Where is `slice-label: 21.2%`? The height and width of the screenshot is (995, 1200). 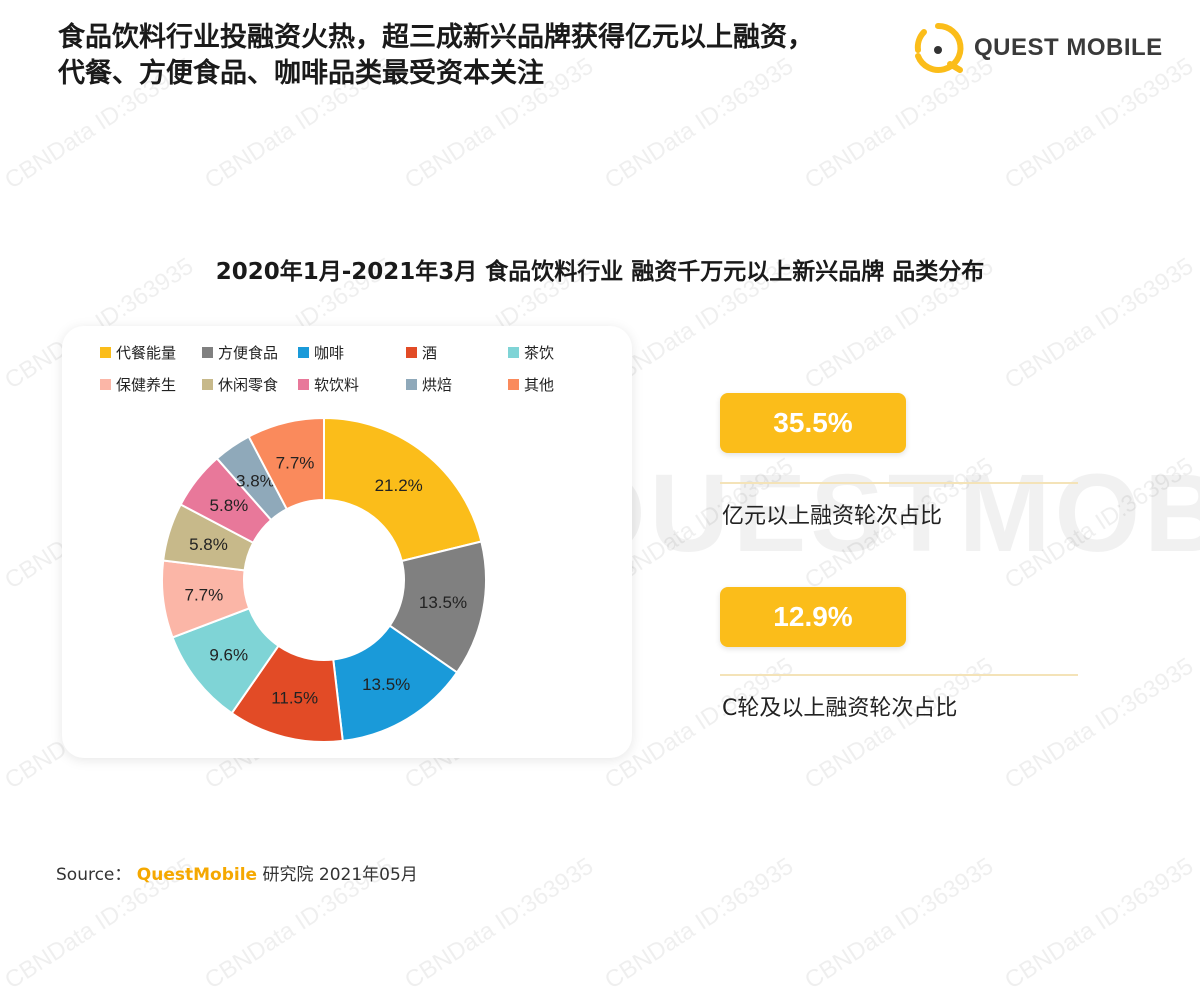
slice-label: 21.2% is located at coordinates (399, 485).